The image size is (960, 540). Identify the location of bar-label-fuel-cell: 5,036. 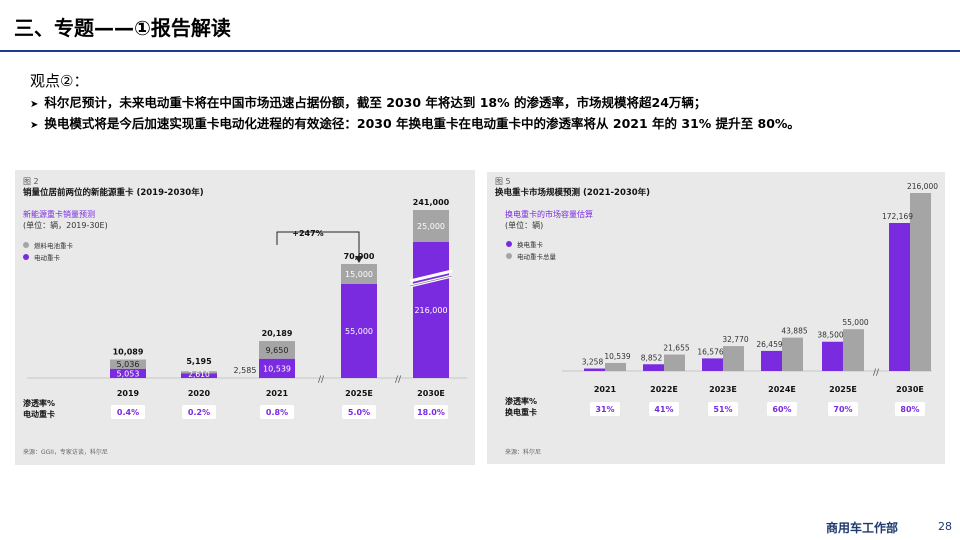
(128, 364).